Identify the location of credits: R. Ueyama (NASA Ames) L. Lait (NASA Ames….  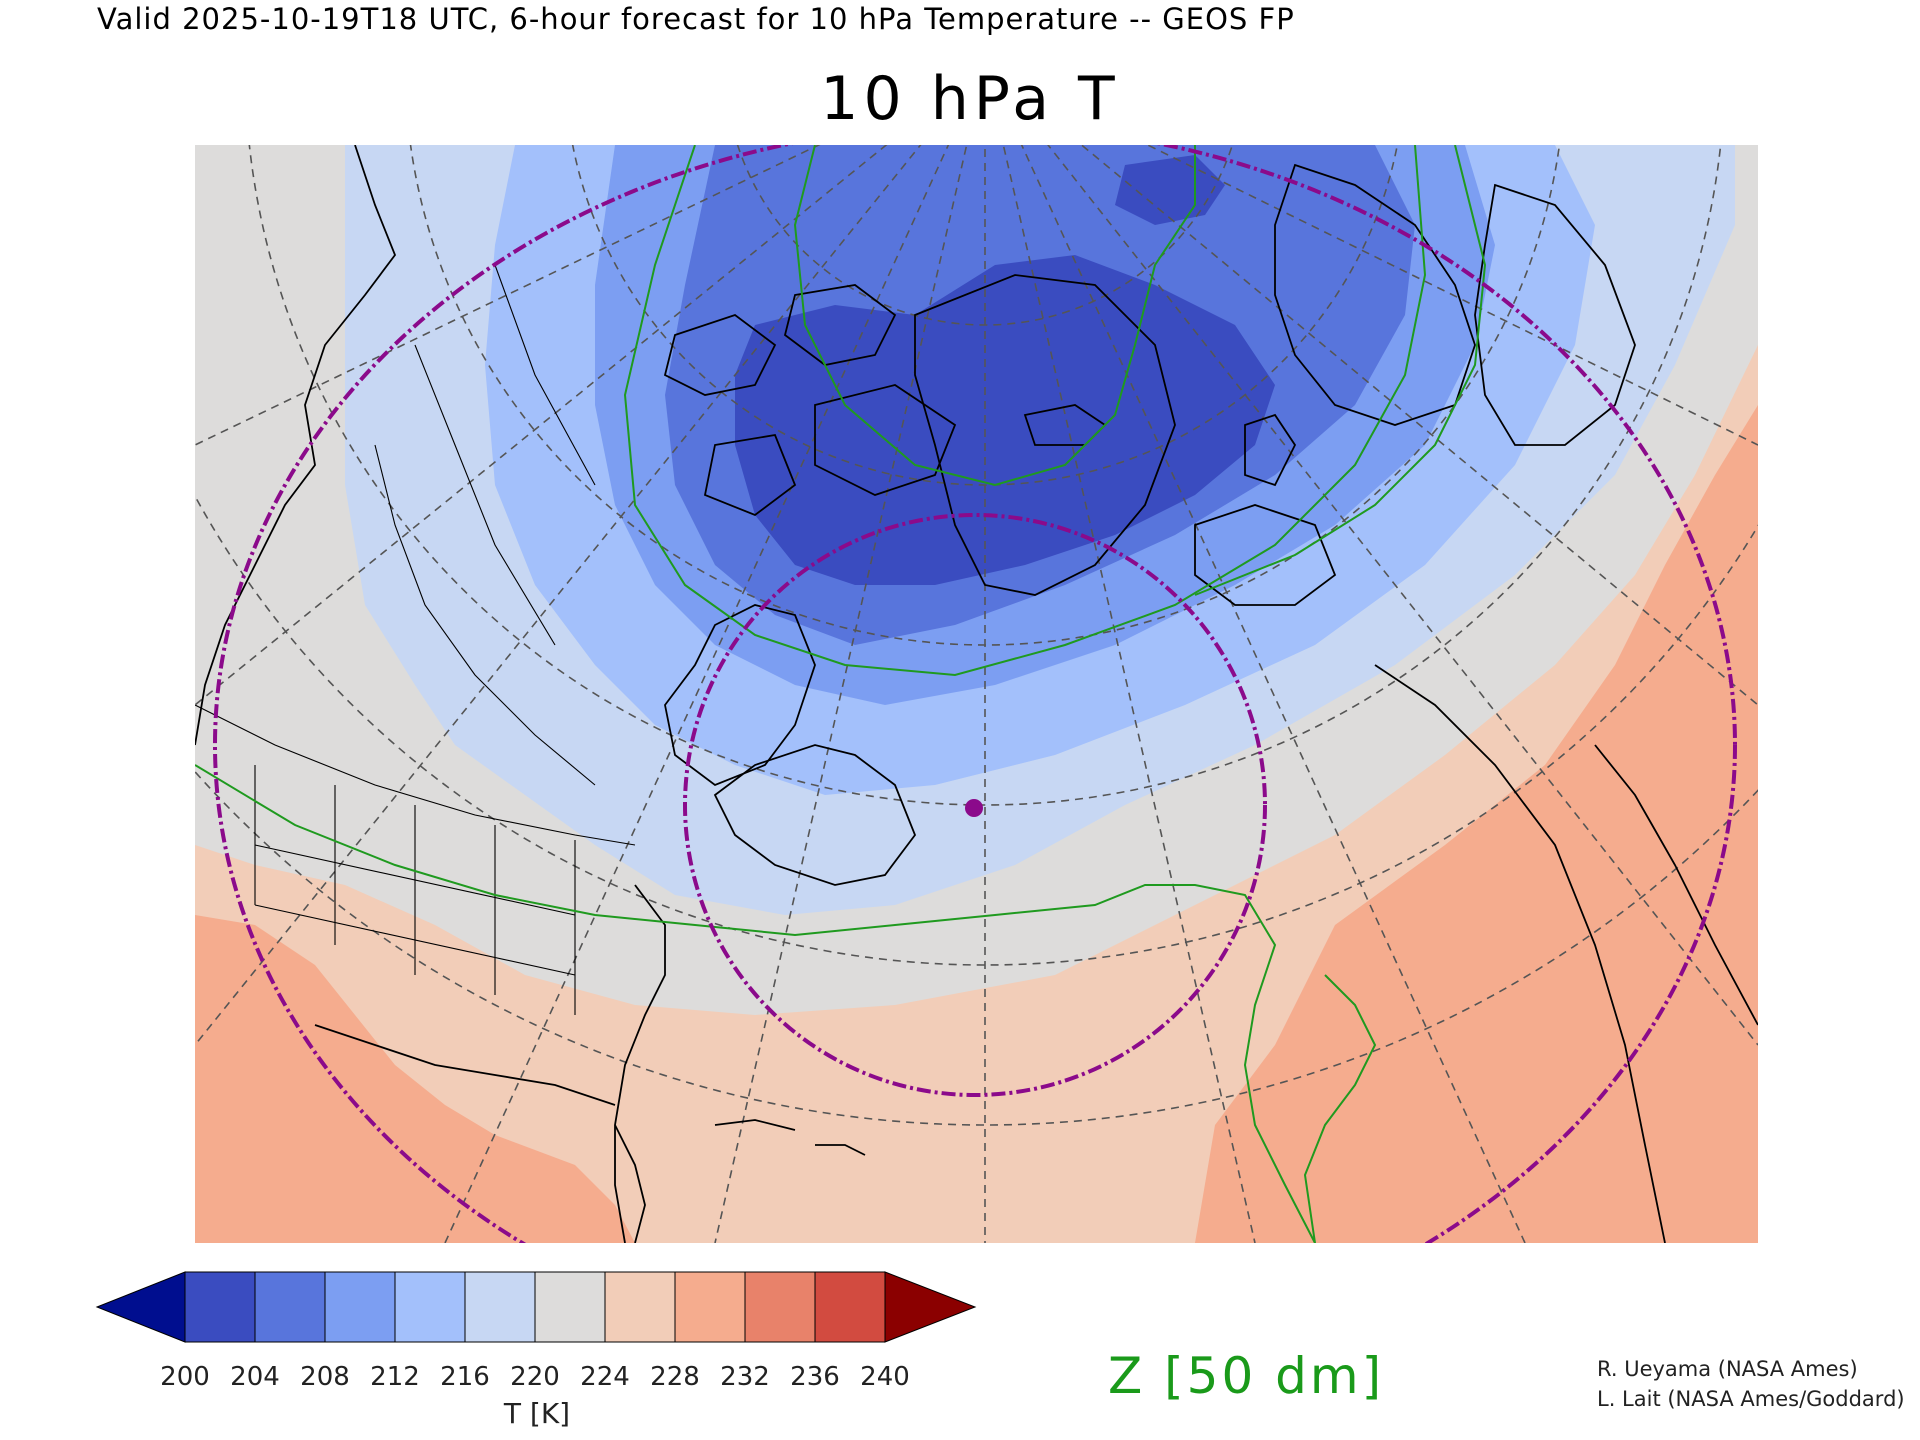
(1751, 1384).